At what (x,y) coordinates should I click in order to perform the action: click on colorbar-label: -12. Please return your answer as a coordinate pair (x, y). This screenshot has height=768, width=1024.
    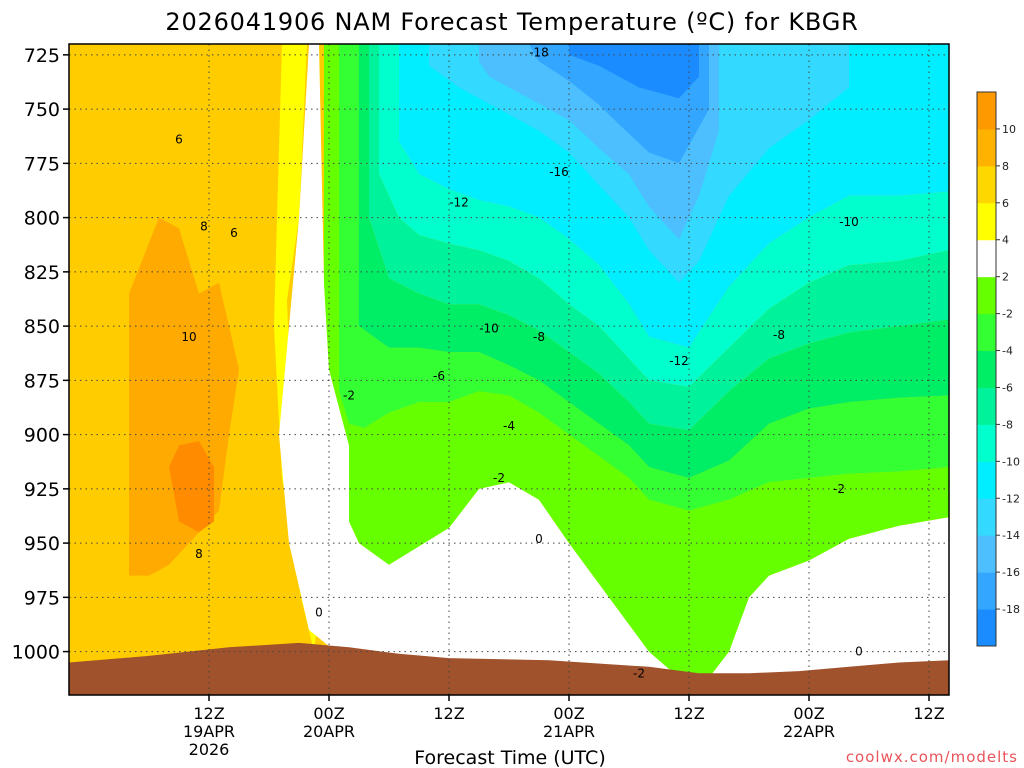
    Looking at the image, I should click on (1011, 498).